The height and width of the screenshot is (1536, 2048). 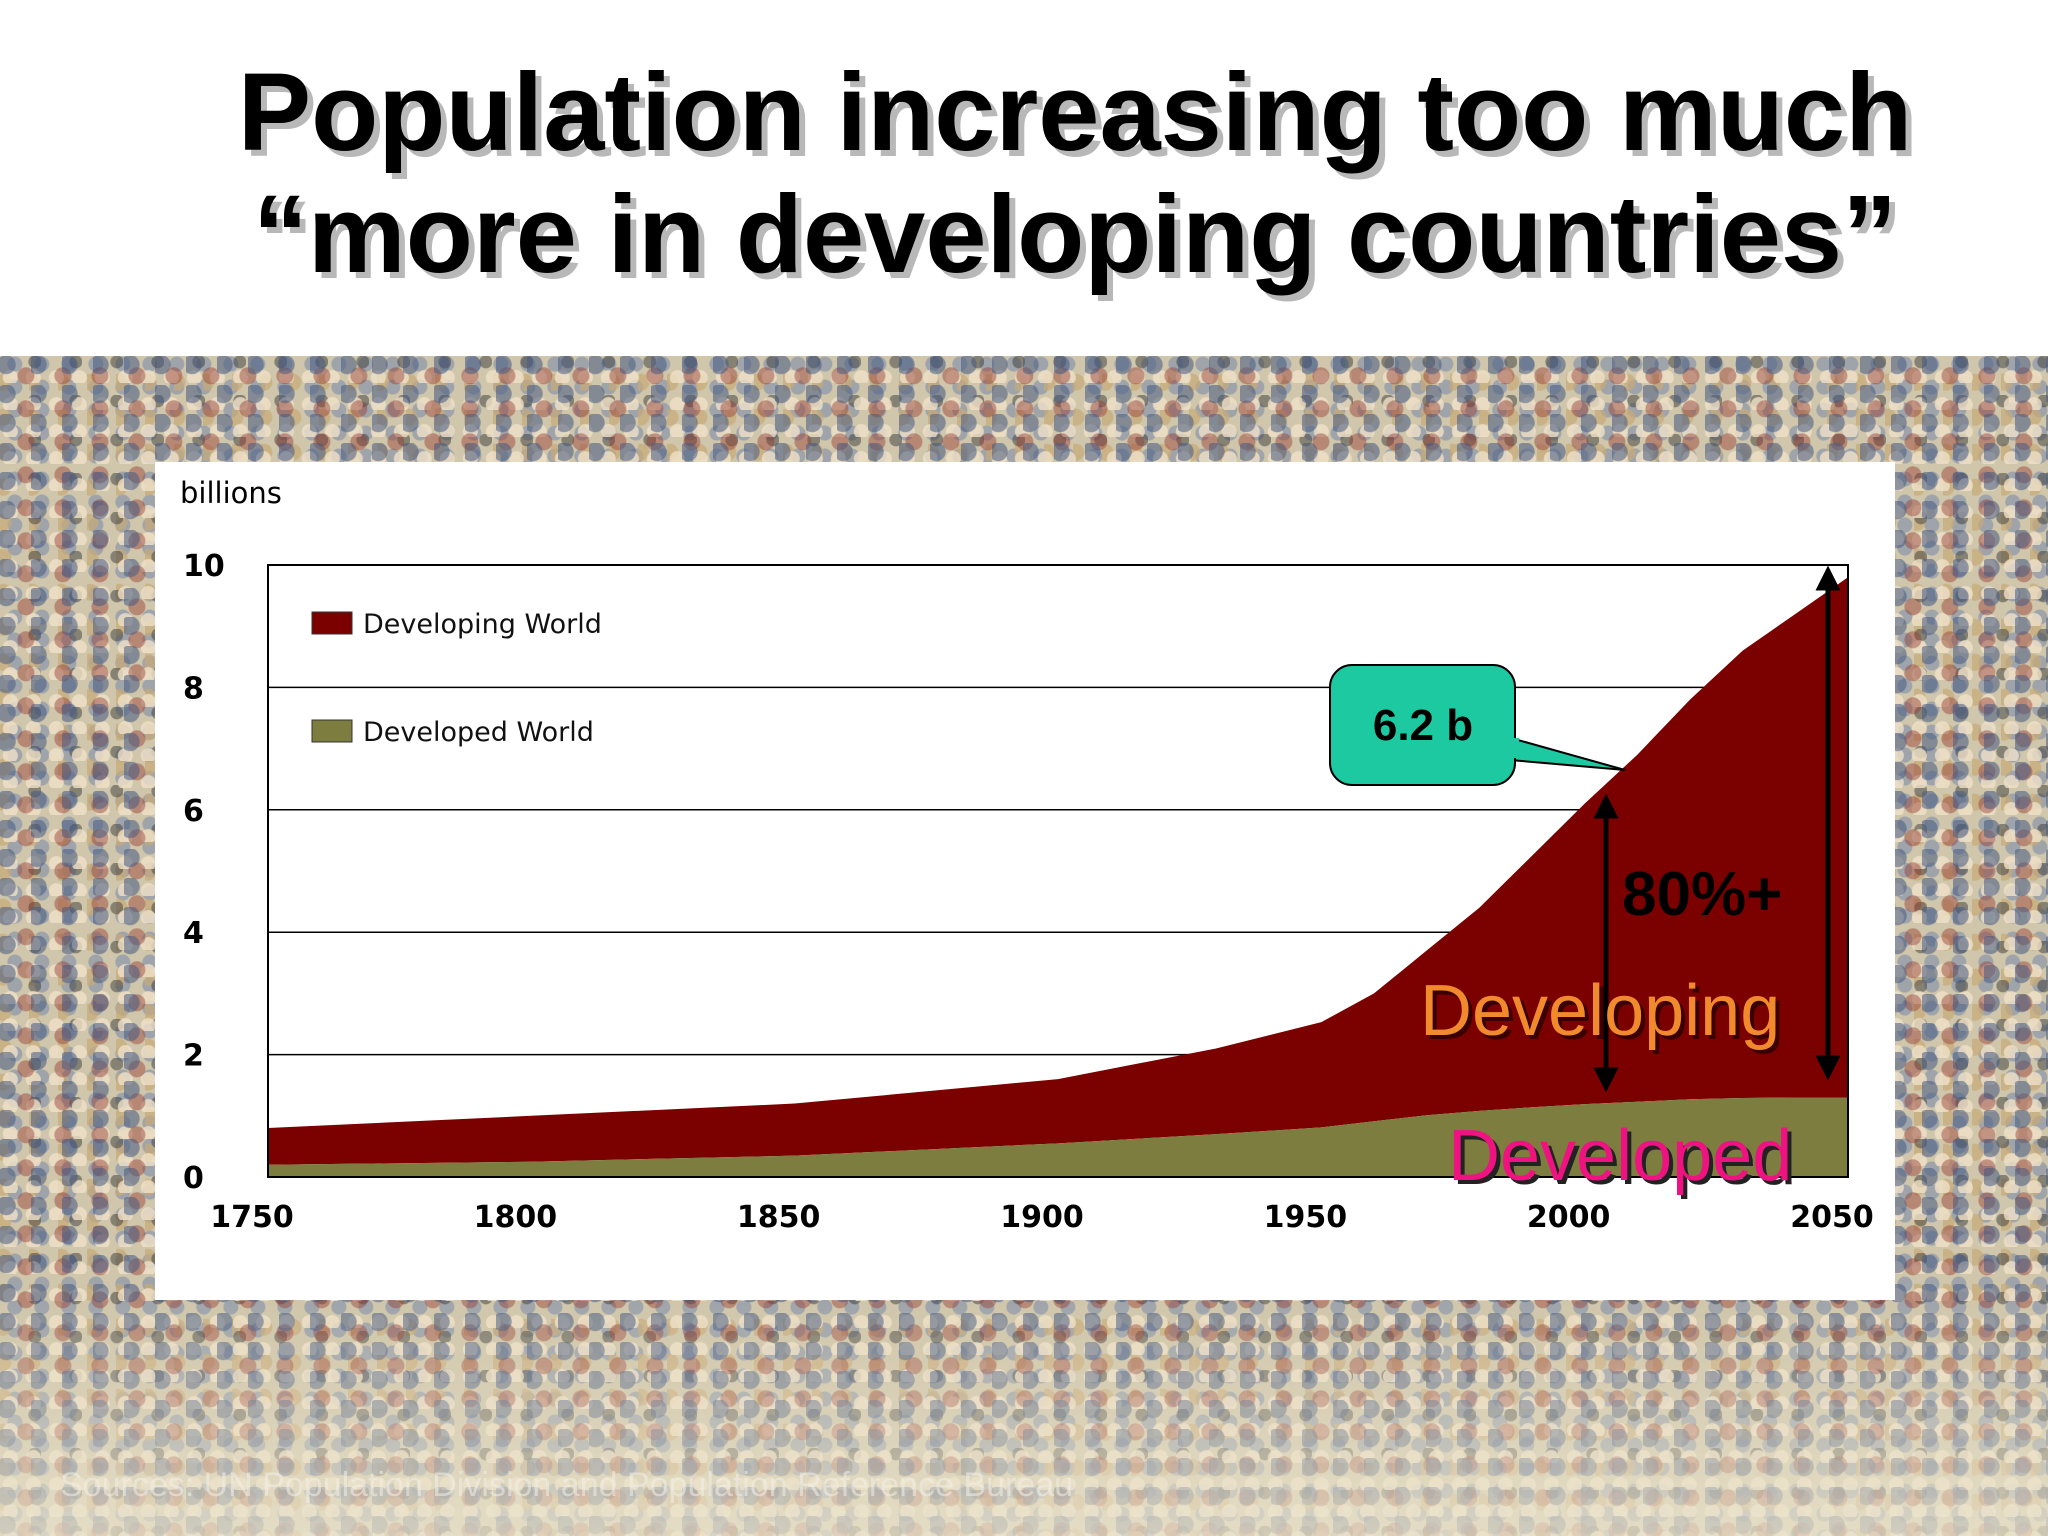 I want to click on share-label: 80%+, so click(x=1702, y=894).